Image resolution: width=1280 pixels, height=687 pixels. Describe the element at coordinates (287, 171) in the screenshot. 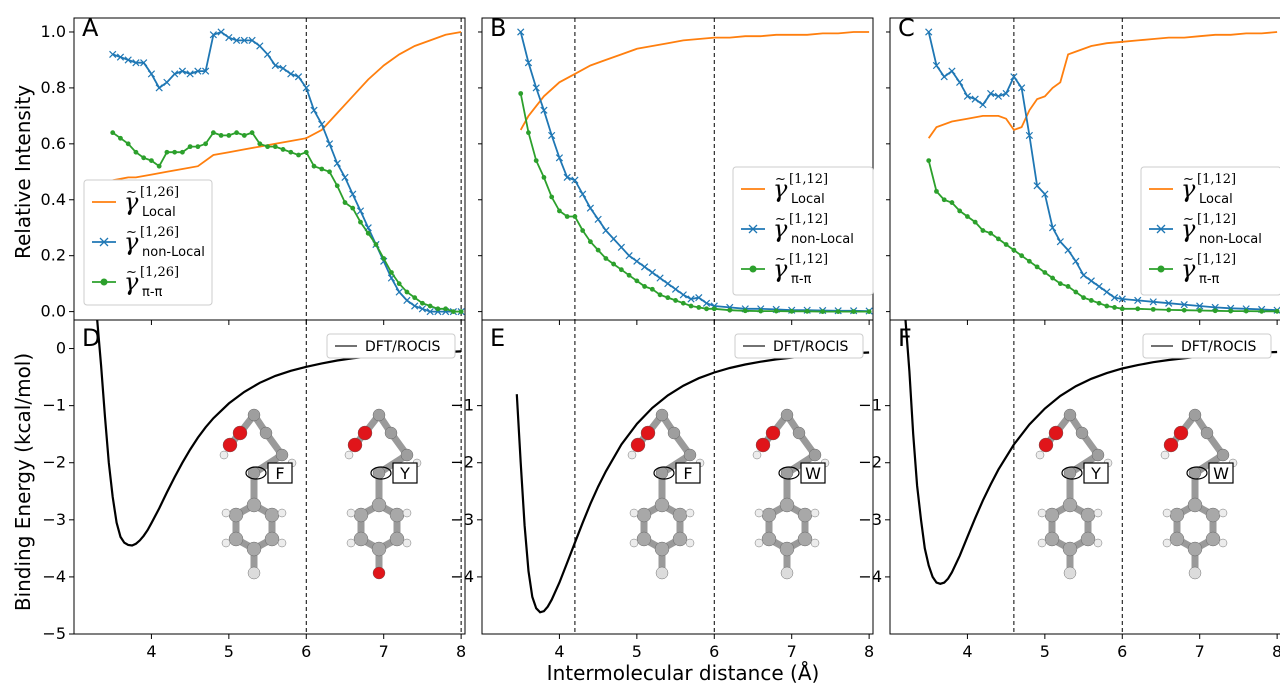

I see `series-line-nonlocal` at that location.